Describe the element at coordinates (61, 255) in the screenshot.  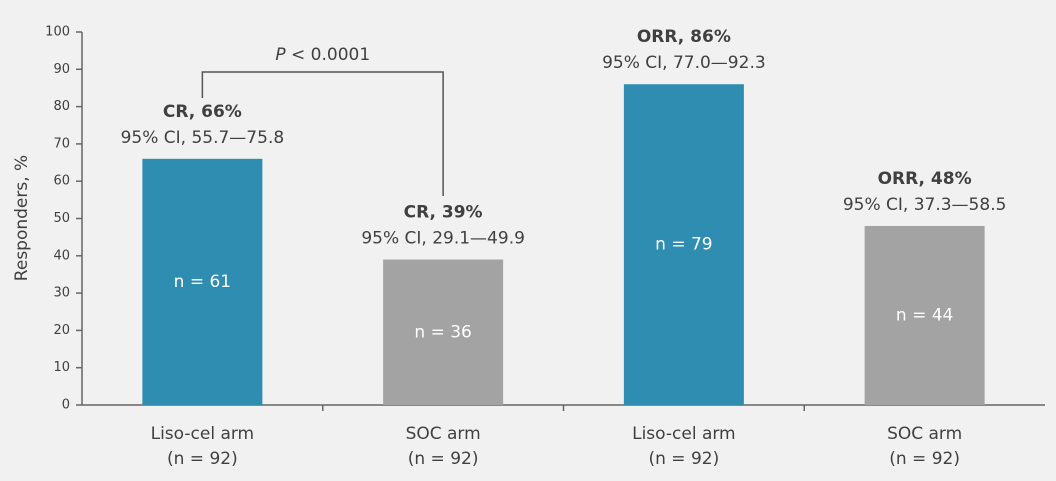
I see `y-tick-label: 40` at that location.